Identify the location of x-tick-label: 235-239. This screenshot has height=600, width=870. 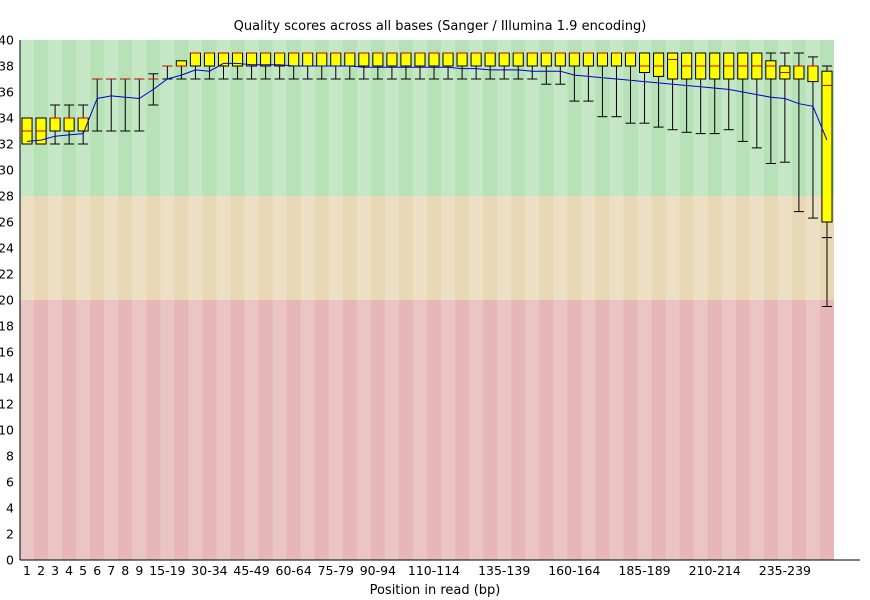
(785, 570).